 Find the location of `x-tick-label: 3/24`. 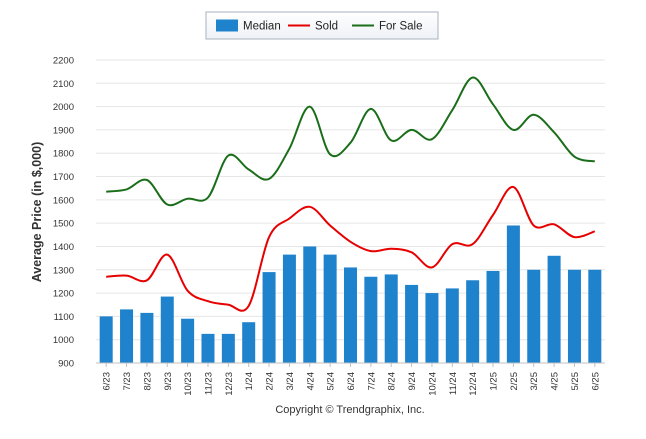

x-tick-label: 3/24 is located at coordinates (290, 381).